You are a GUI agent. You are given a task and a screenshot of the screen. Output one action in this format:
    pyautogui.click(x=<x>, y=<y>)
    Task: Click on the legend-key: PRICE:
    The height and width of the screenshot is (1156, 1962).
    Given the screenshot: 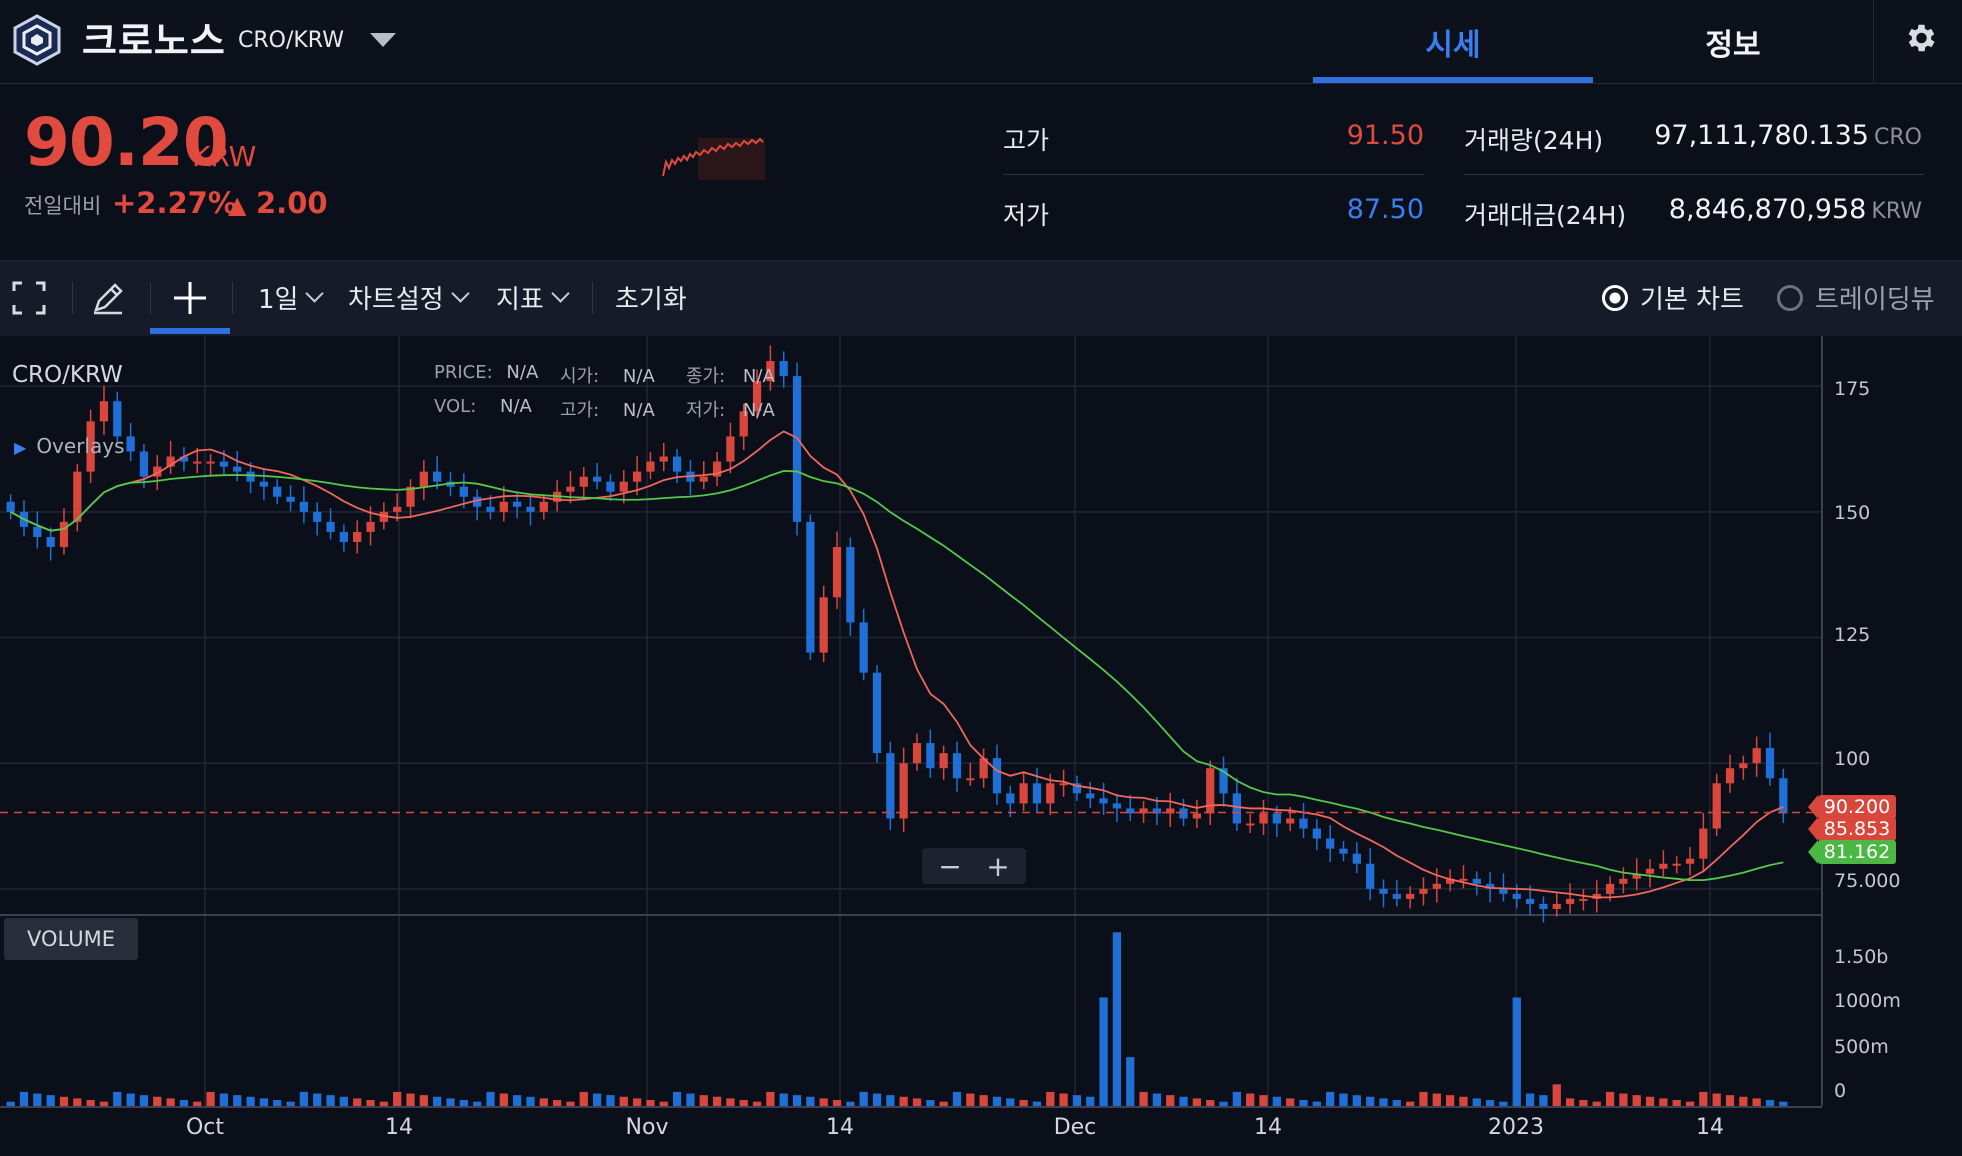 What is the action you would take?
    pyautogui.click(x=463, y=372)
    